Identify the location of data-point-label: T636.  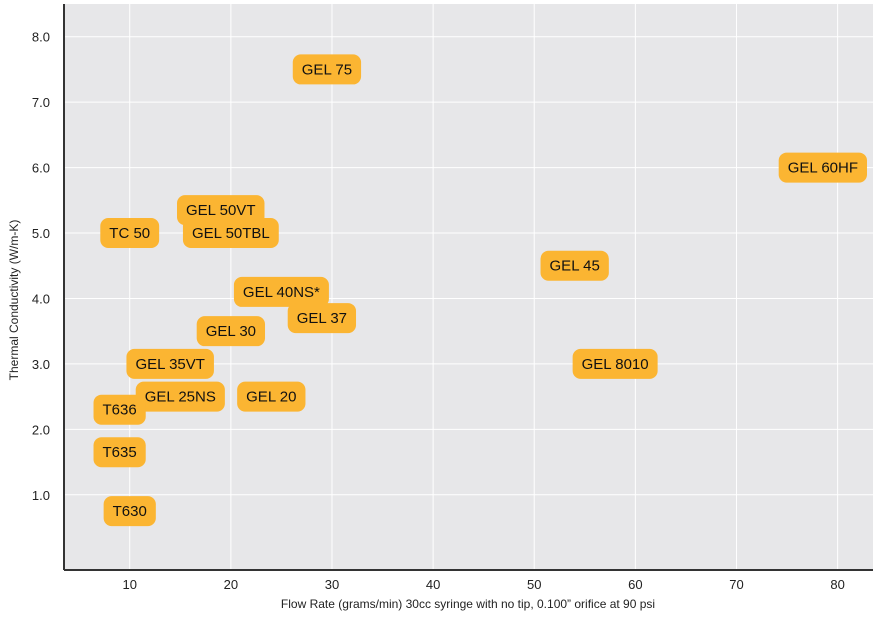
(120, 410).